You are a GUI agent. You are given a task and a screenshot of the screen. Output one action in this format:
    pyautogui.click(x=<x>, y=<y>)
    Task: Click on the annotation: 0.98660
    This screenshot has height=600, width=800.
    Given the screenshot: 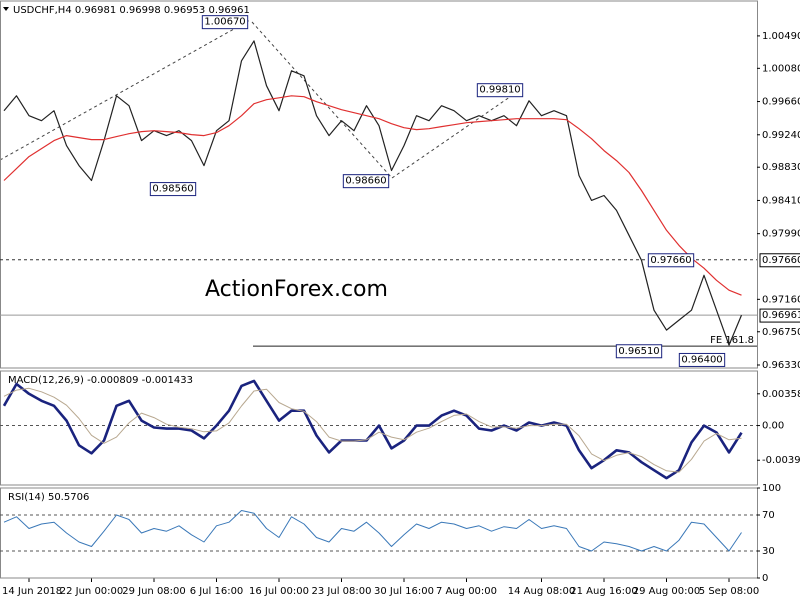 What is the action you would take?
    pyautogui.click(x=365, y=181)
    